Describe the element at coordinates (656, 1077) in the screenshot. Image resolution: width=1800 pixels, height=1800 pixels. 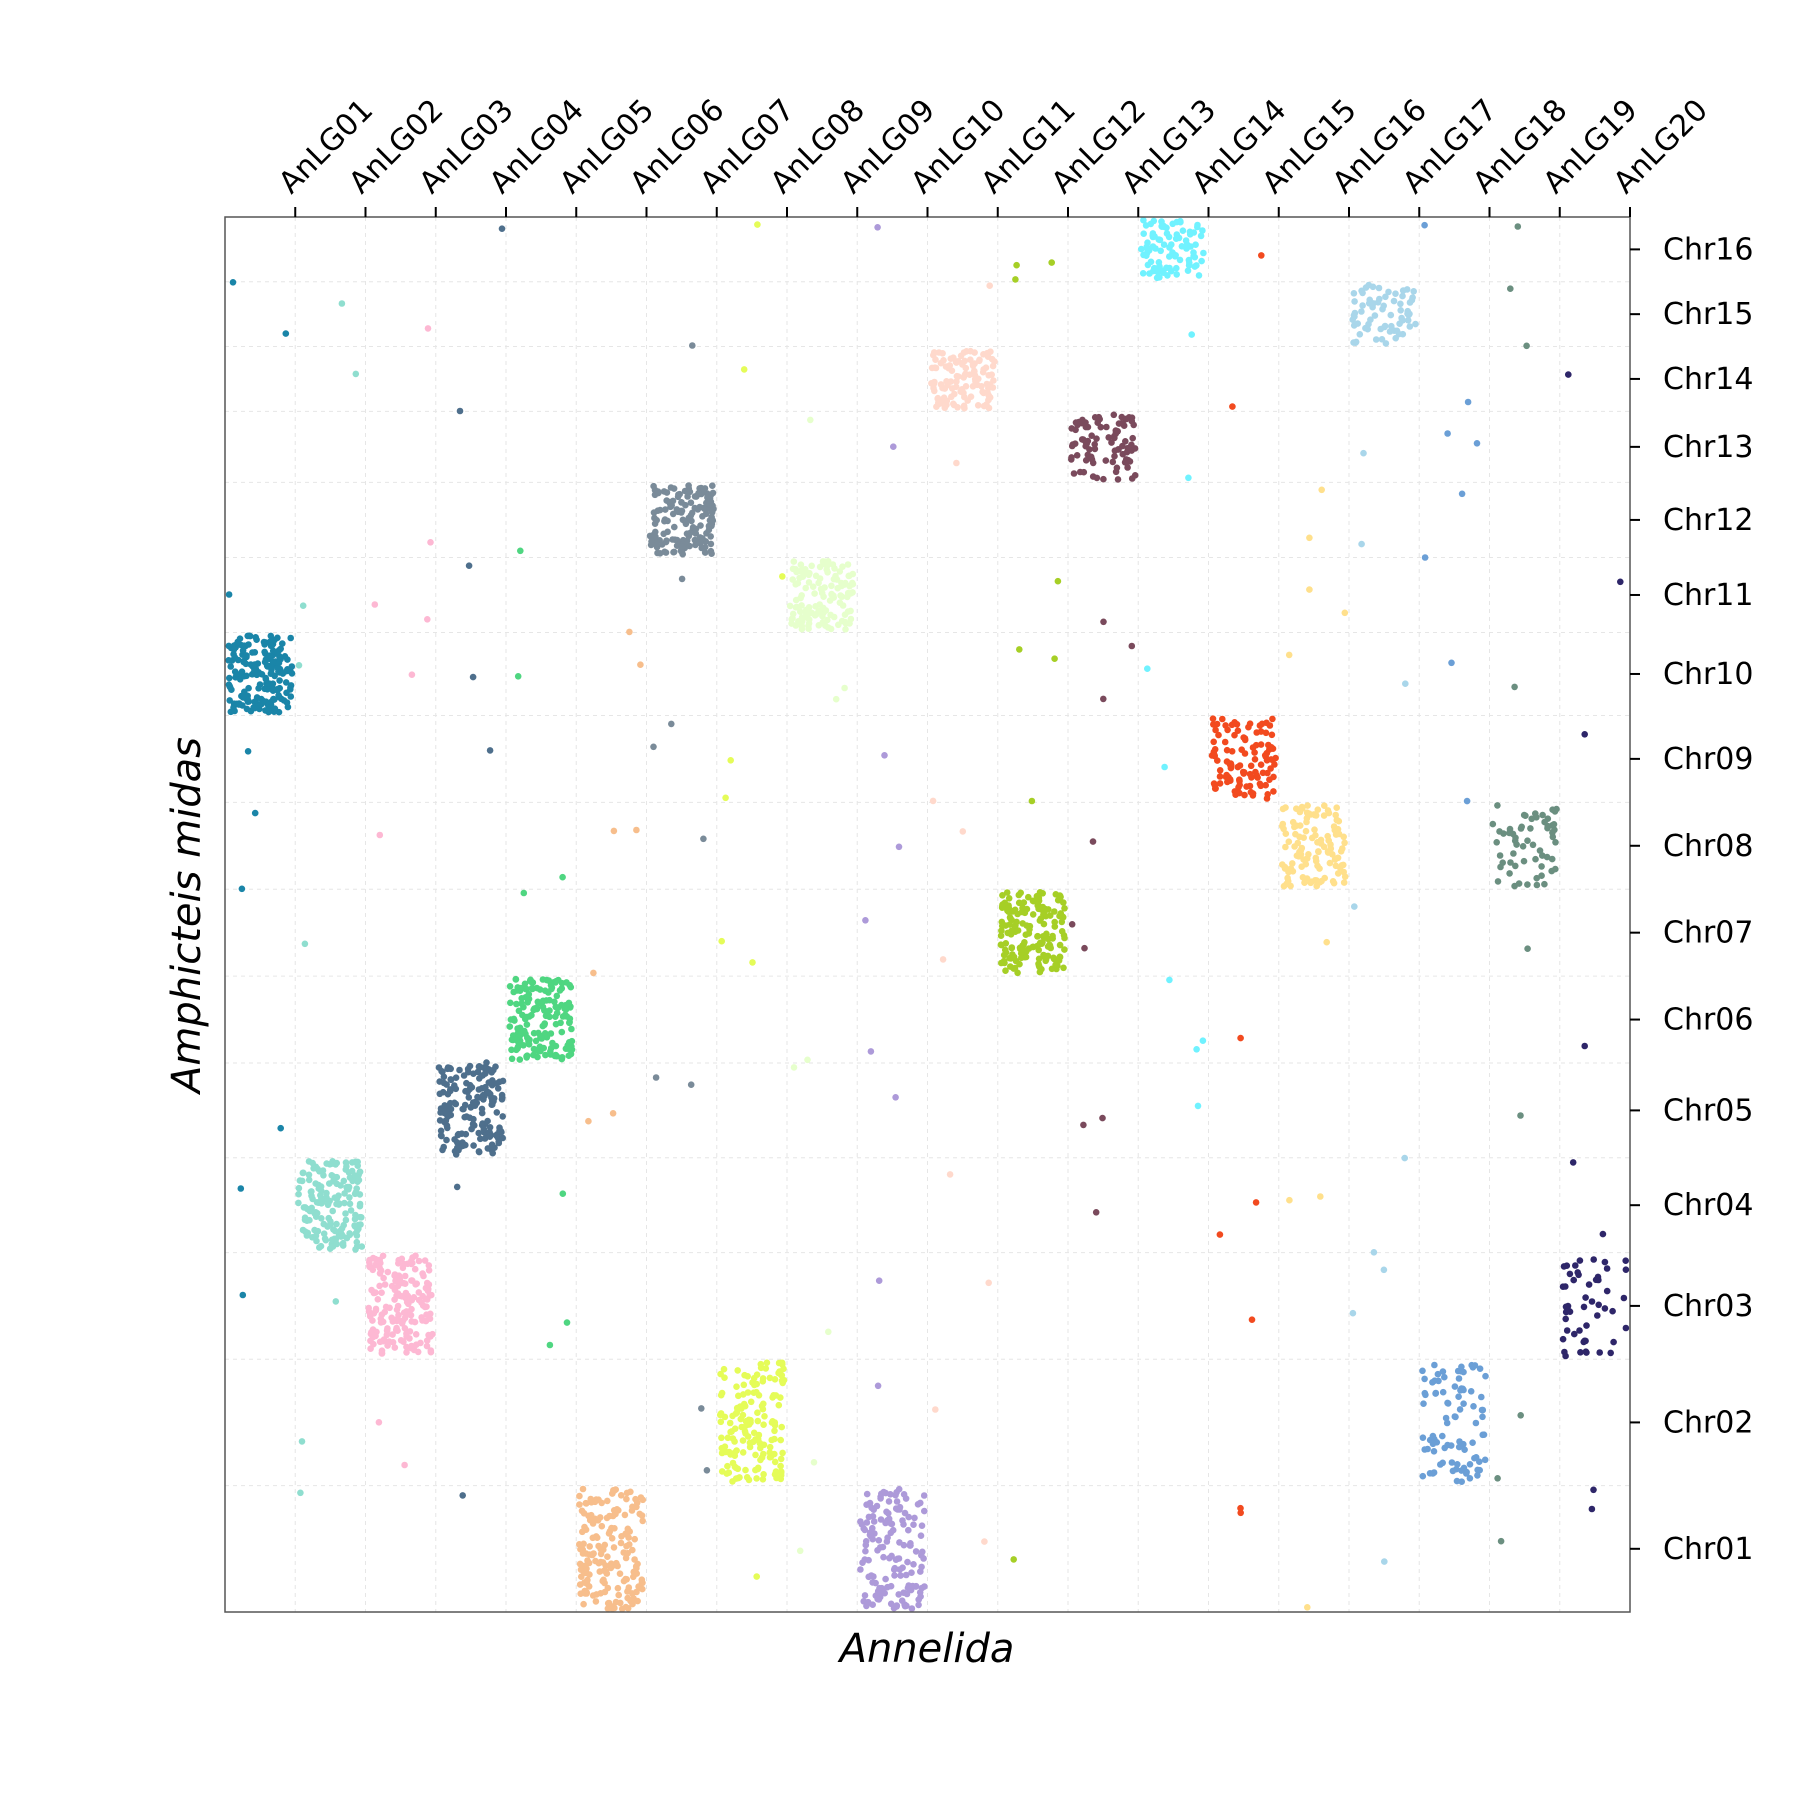
I see `point-anlg07-scattered` at that location.